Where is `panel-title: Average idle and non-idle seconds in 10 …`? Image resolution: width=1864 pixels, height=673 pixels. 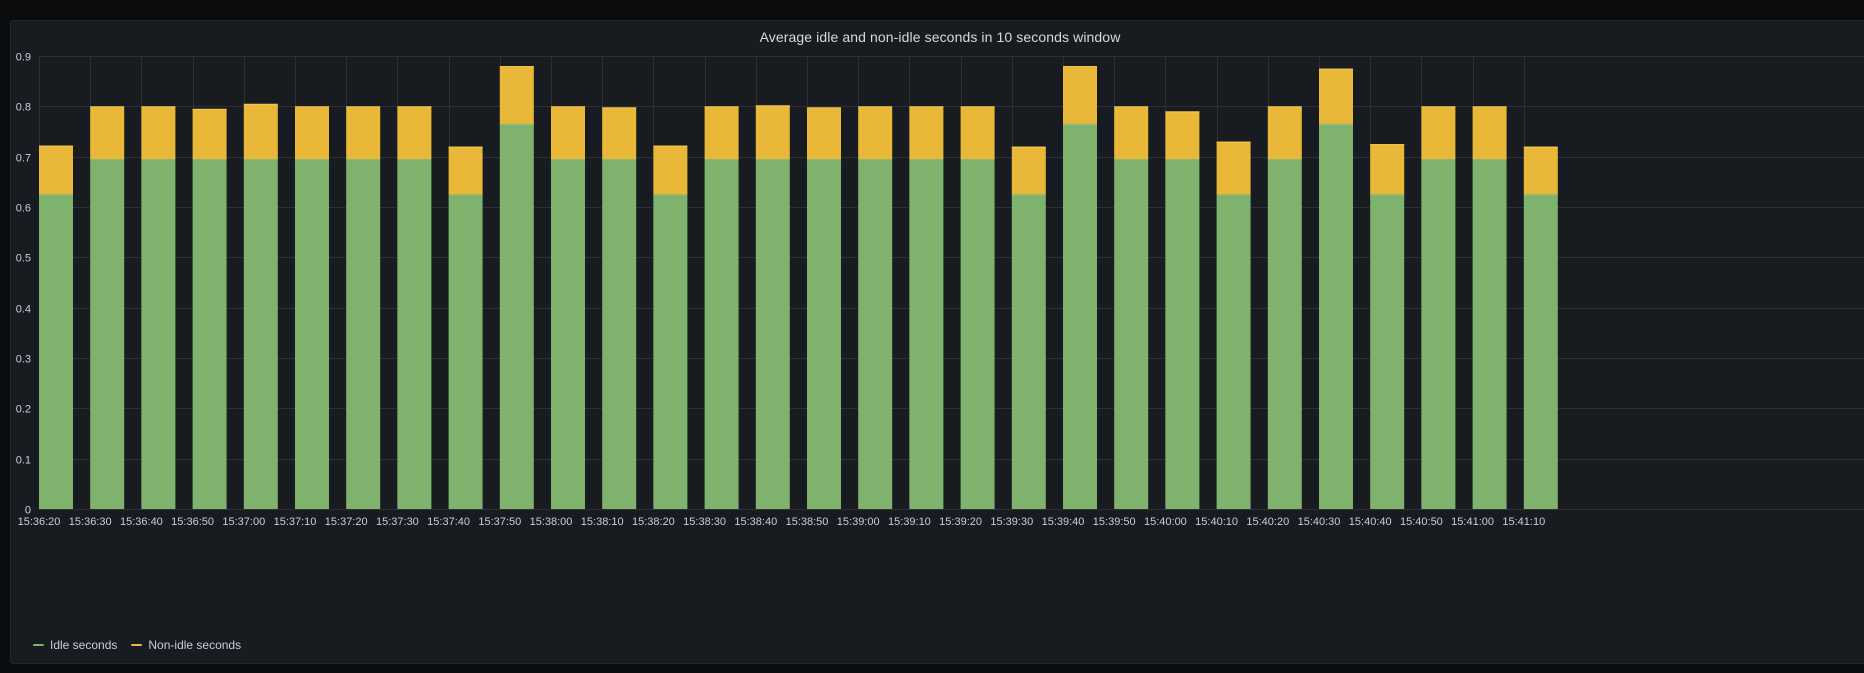 panel-title: Average idle and non-idle seconds in 10 … is located at coordinates (940, 37).